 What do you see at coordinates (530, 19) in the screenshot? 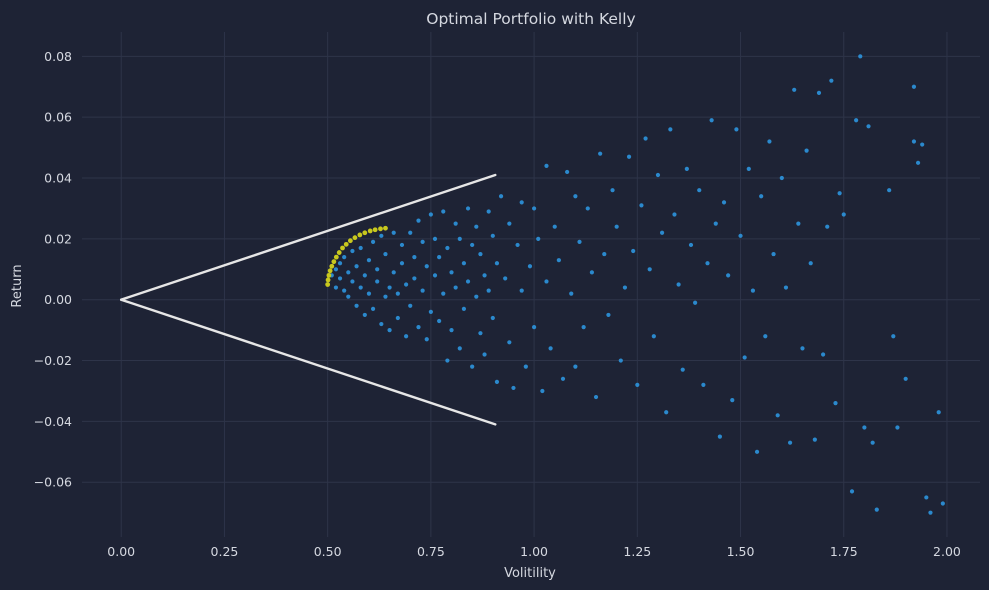
I see `chart-title: Optimal Portfolio with Kelly` at bounding box center [530, 19].